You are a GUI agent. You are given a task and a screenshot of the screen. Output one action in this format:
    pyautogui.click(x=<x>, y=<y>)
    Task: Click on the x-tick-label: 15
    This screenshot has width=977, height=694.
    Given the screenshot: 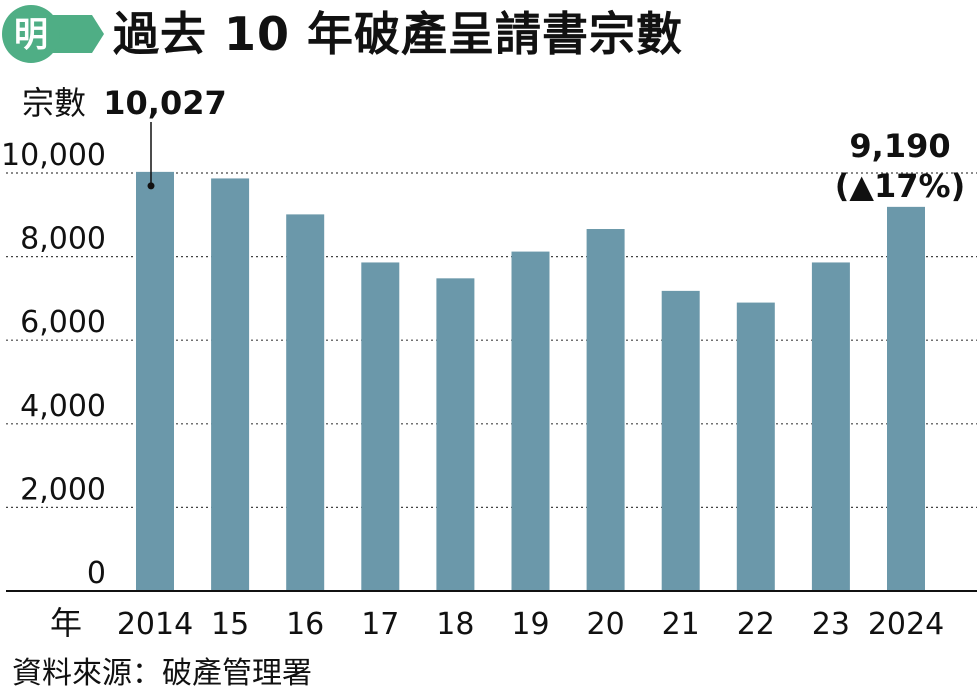 What is the action you would take?
    pyautogui.click(x=230, y=624)
    